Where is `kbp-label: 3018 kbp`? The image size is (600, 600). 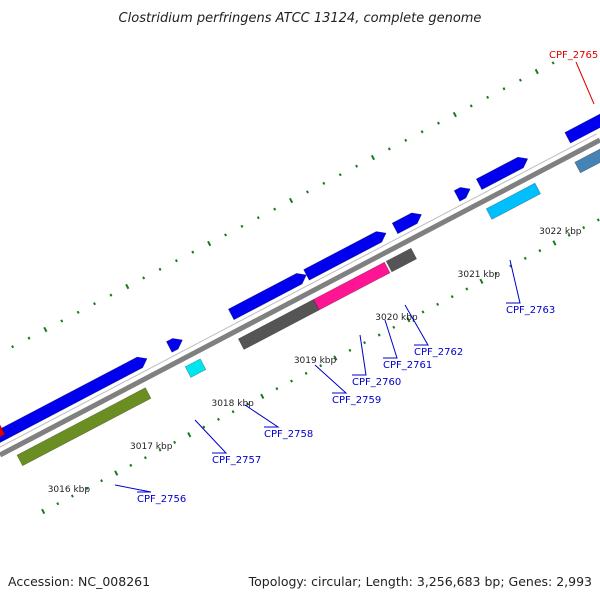
kbp-label: 3018 kbp is located at coordinates (232, 404).